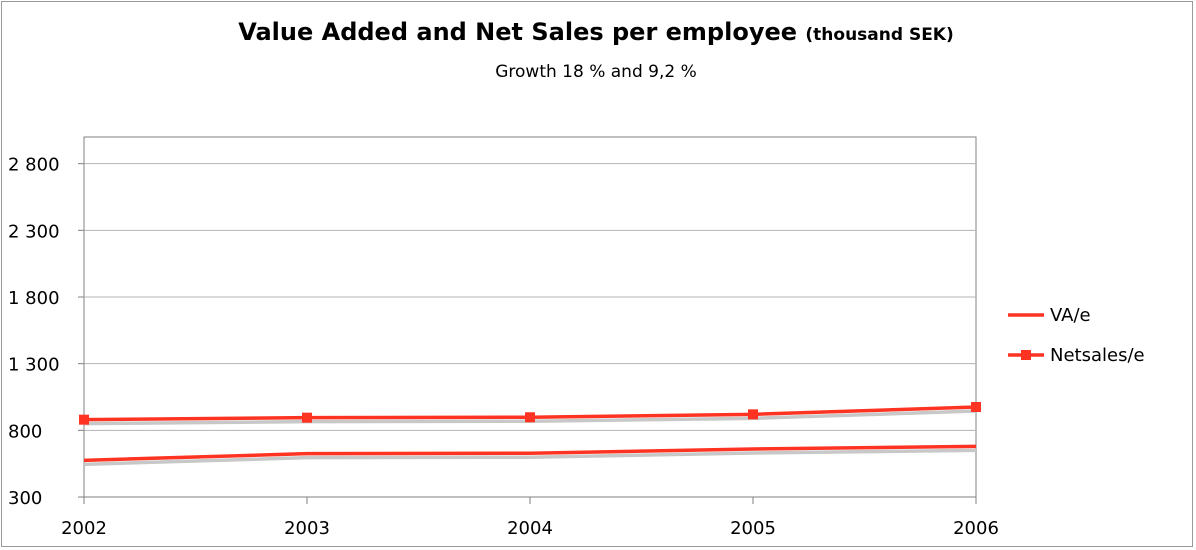  What do you see at coordinates (25, 498) in the screenshot?
I see `y-tick-label: 300` at bounding box center [25, 498].